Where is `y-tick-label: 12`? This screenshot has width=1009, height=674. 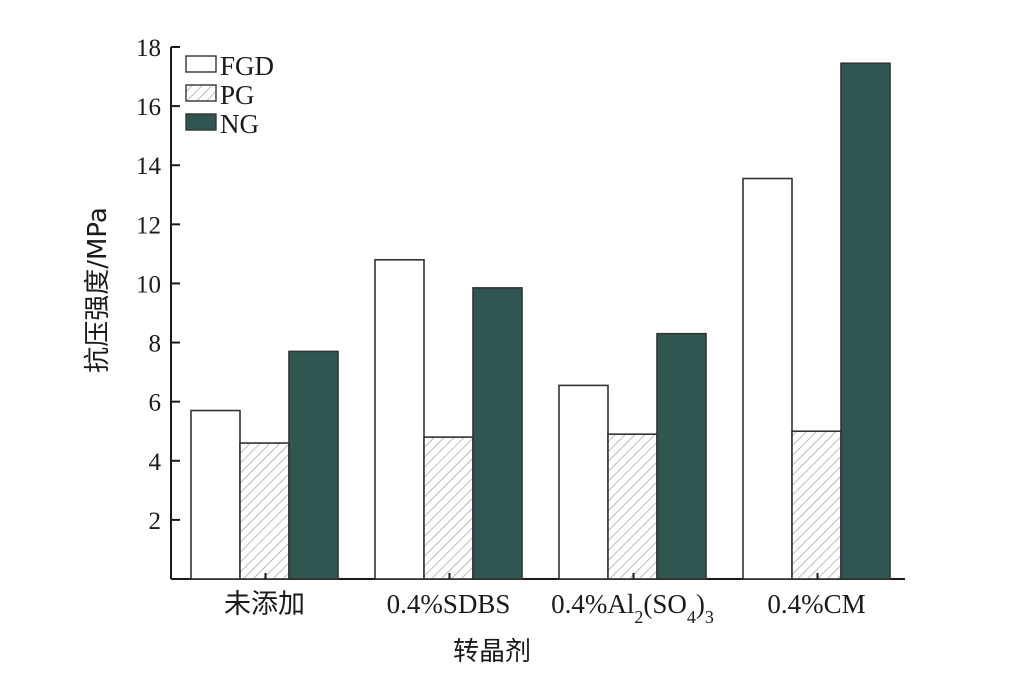
y-tick-label: 12 is located at coordinates (148, 225).